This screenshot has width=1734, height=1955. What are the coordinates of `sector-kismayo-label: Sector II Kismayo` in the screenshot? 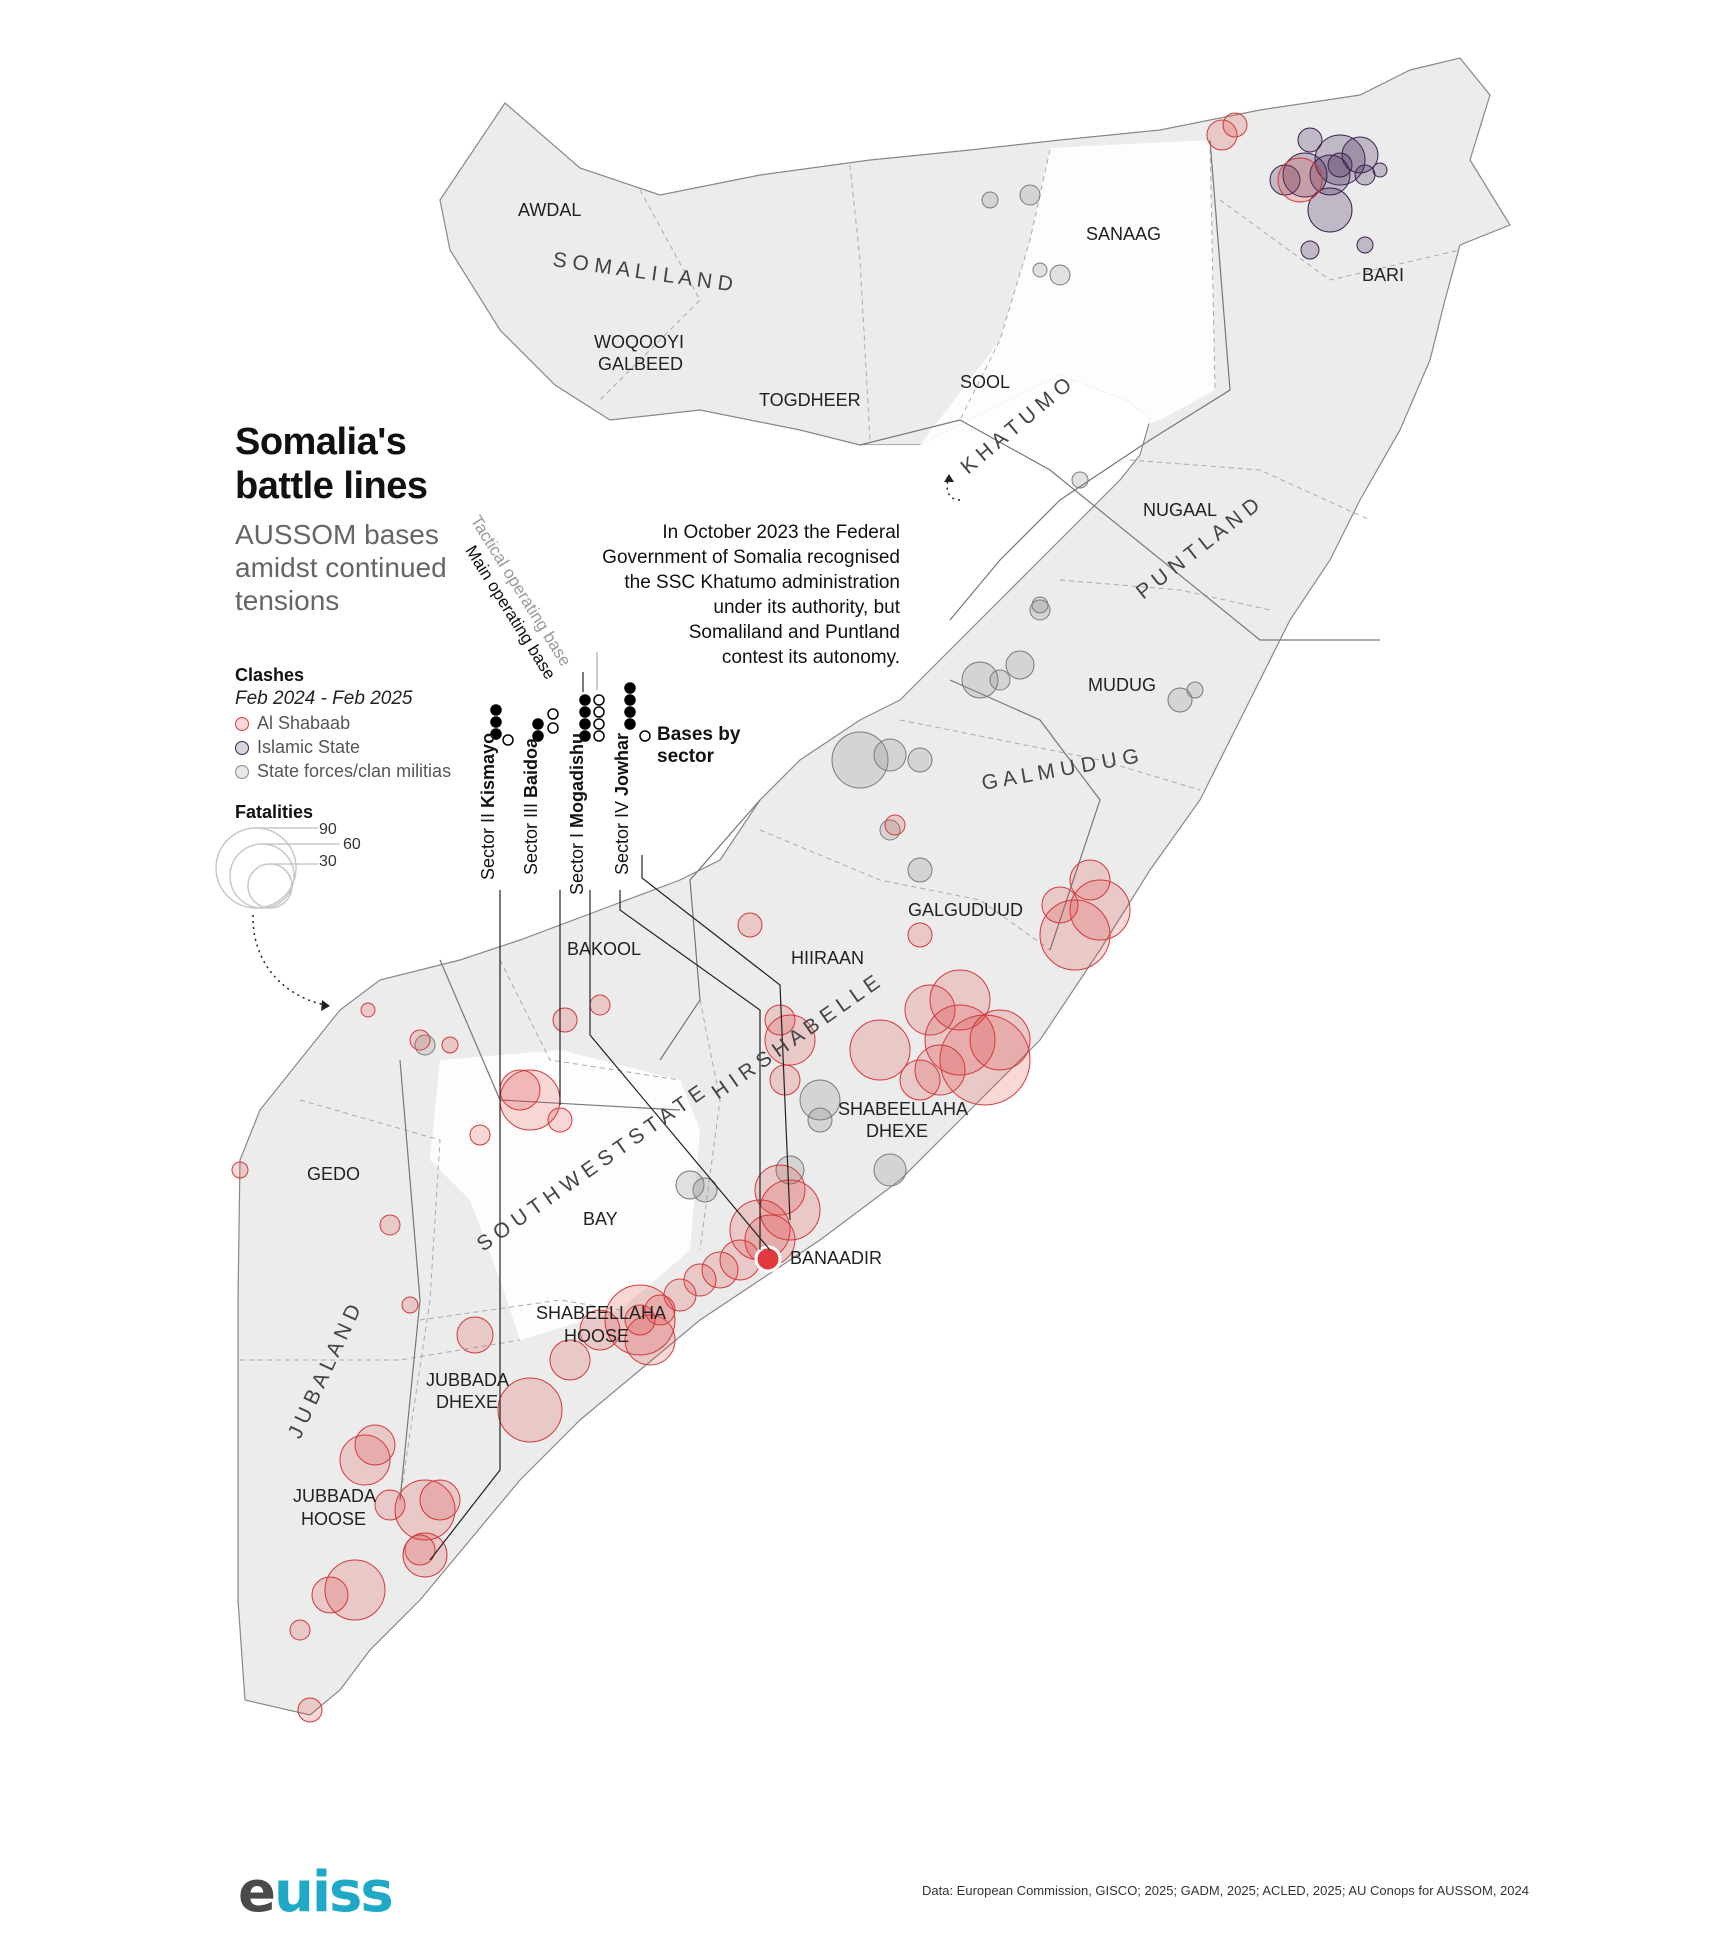 It's located at (488, 806).